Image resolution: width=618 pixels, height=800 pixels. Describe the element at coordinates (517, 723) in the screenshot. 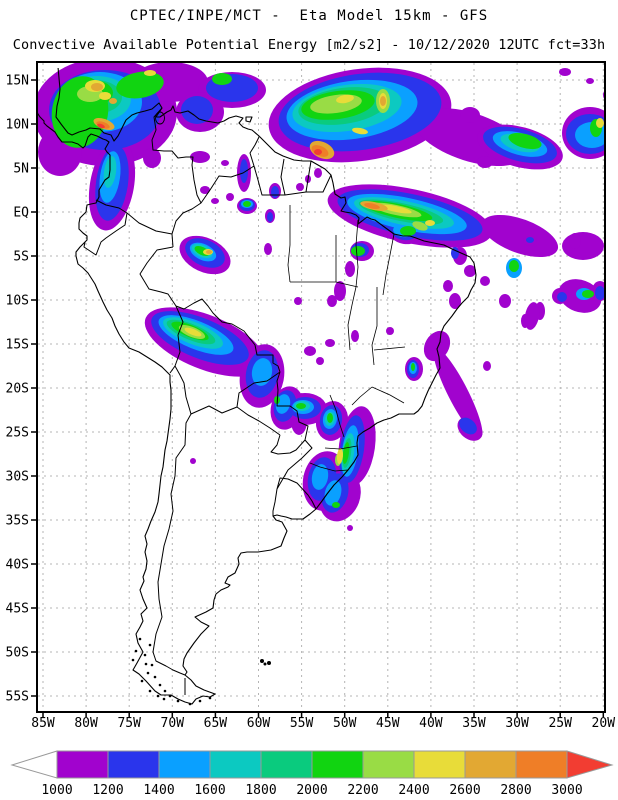

I see `lon-label: 30W` at that location.